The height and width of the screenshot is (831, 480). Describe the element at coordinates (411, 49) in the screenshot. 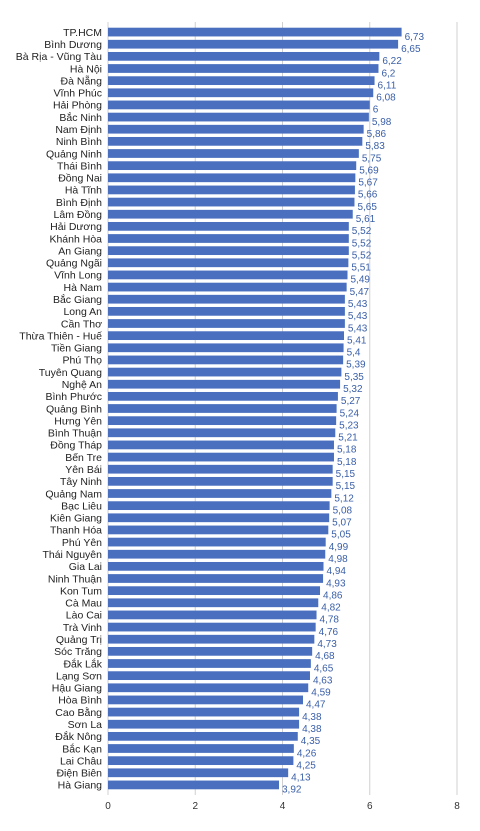

I see `value-label: 6,65` at that location.